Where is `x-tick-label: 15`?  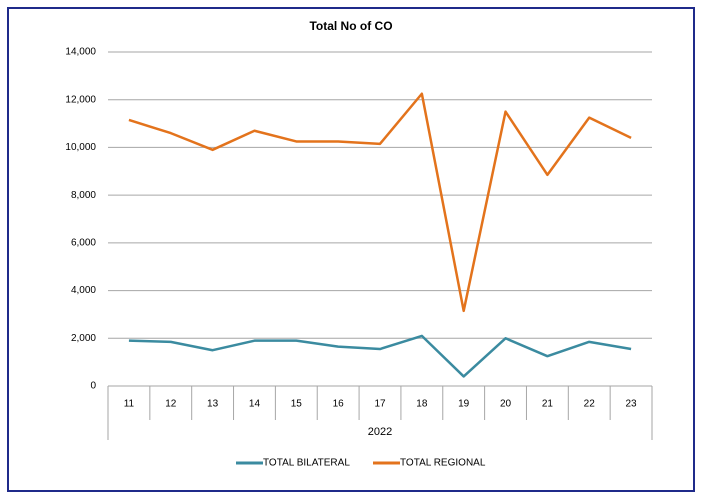 x-tick-label: 15 is located at coordinates (297, 404).